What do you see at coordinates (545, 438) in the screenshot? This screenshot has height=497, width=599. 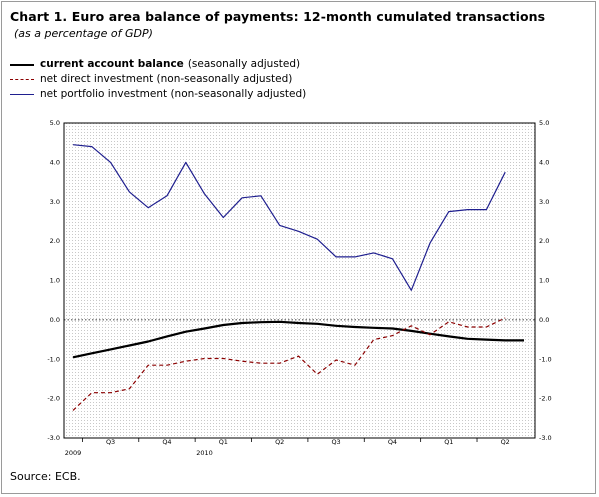 I see `y-tick-label-right: -3.0` at bounding box center [545, 438].